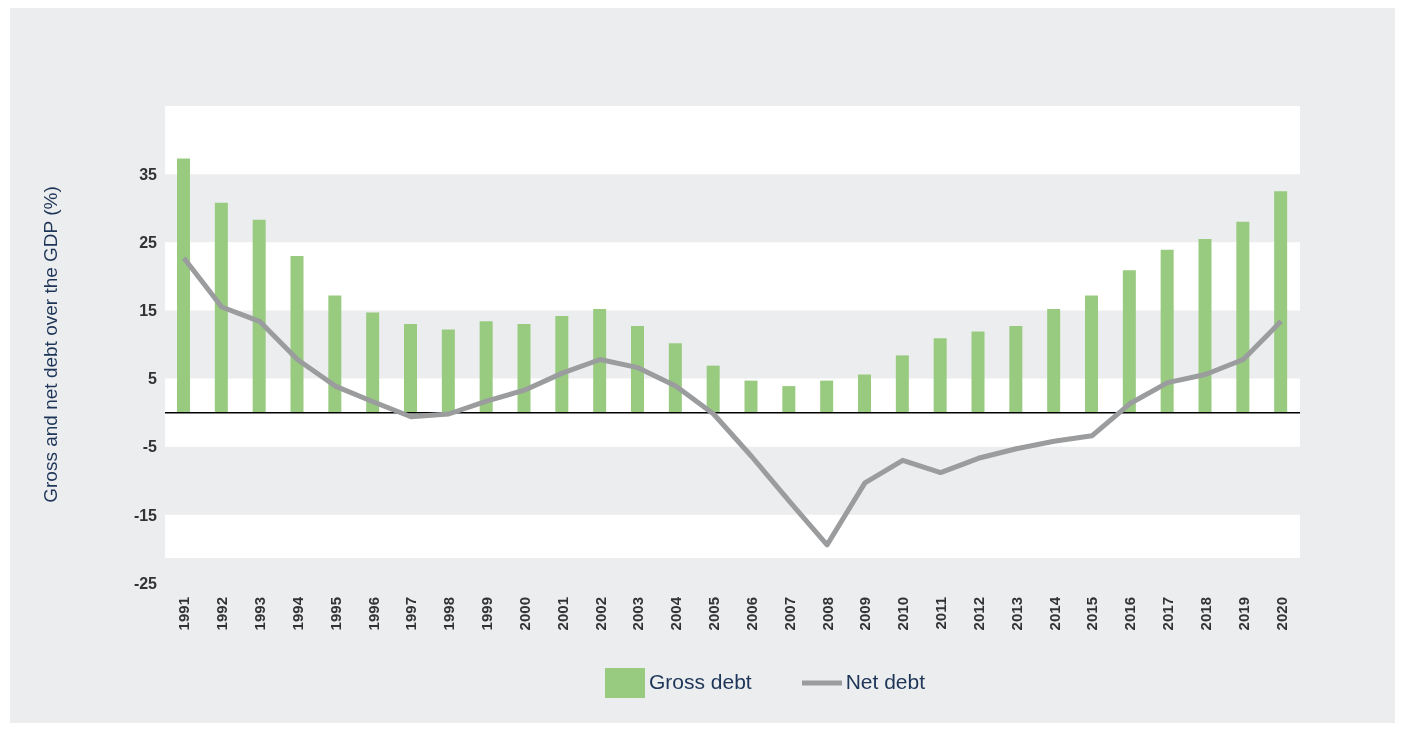 The height and width of the screenshot is (730, 1405). I want to click on x-tick-label: 2008, so click(827, 614).